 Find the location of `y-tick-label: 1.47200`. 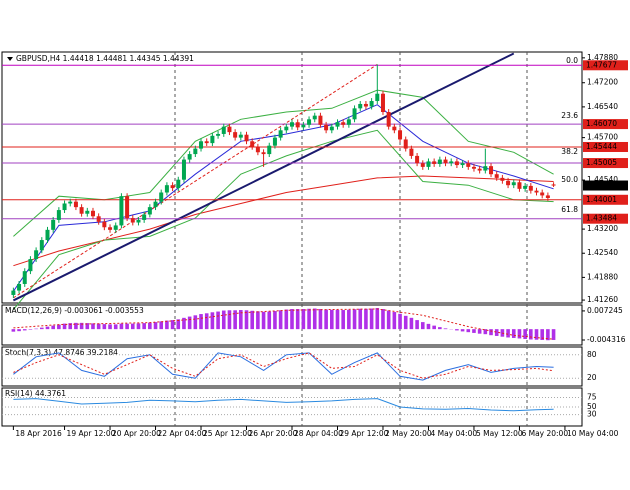

y-tick-label: 1.47200 is located at coordinates (602, 82).